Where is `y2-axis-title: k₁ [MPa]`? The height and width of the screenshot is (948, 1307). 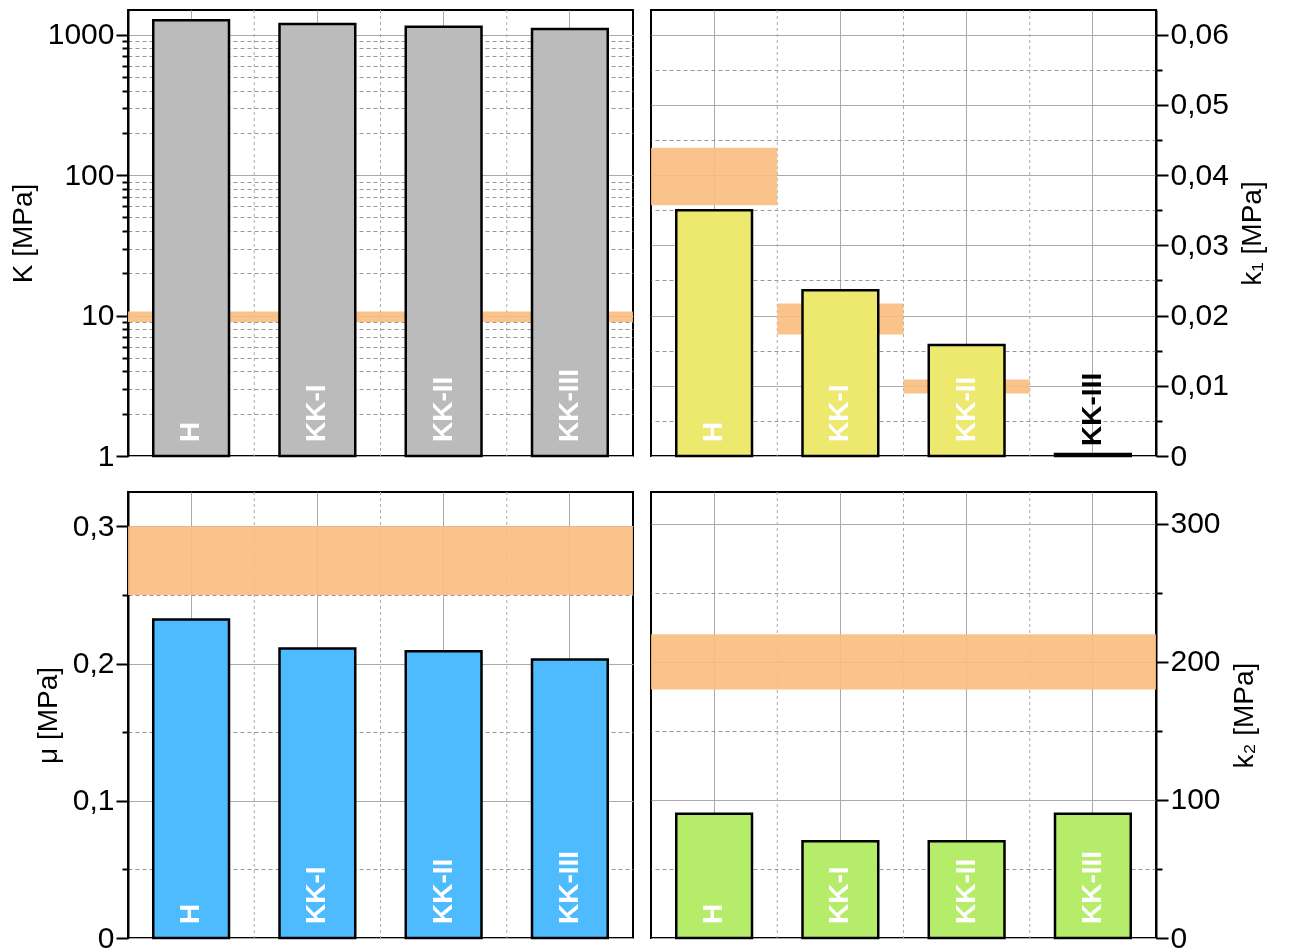
y2-axis-title: k₁ [MPa] is located at coordinates (1251, 233).